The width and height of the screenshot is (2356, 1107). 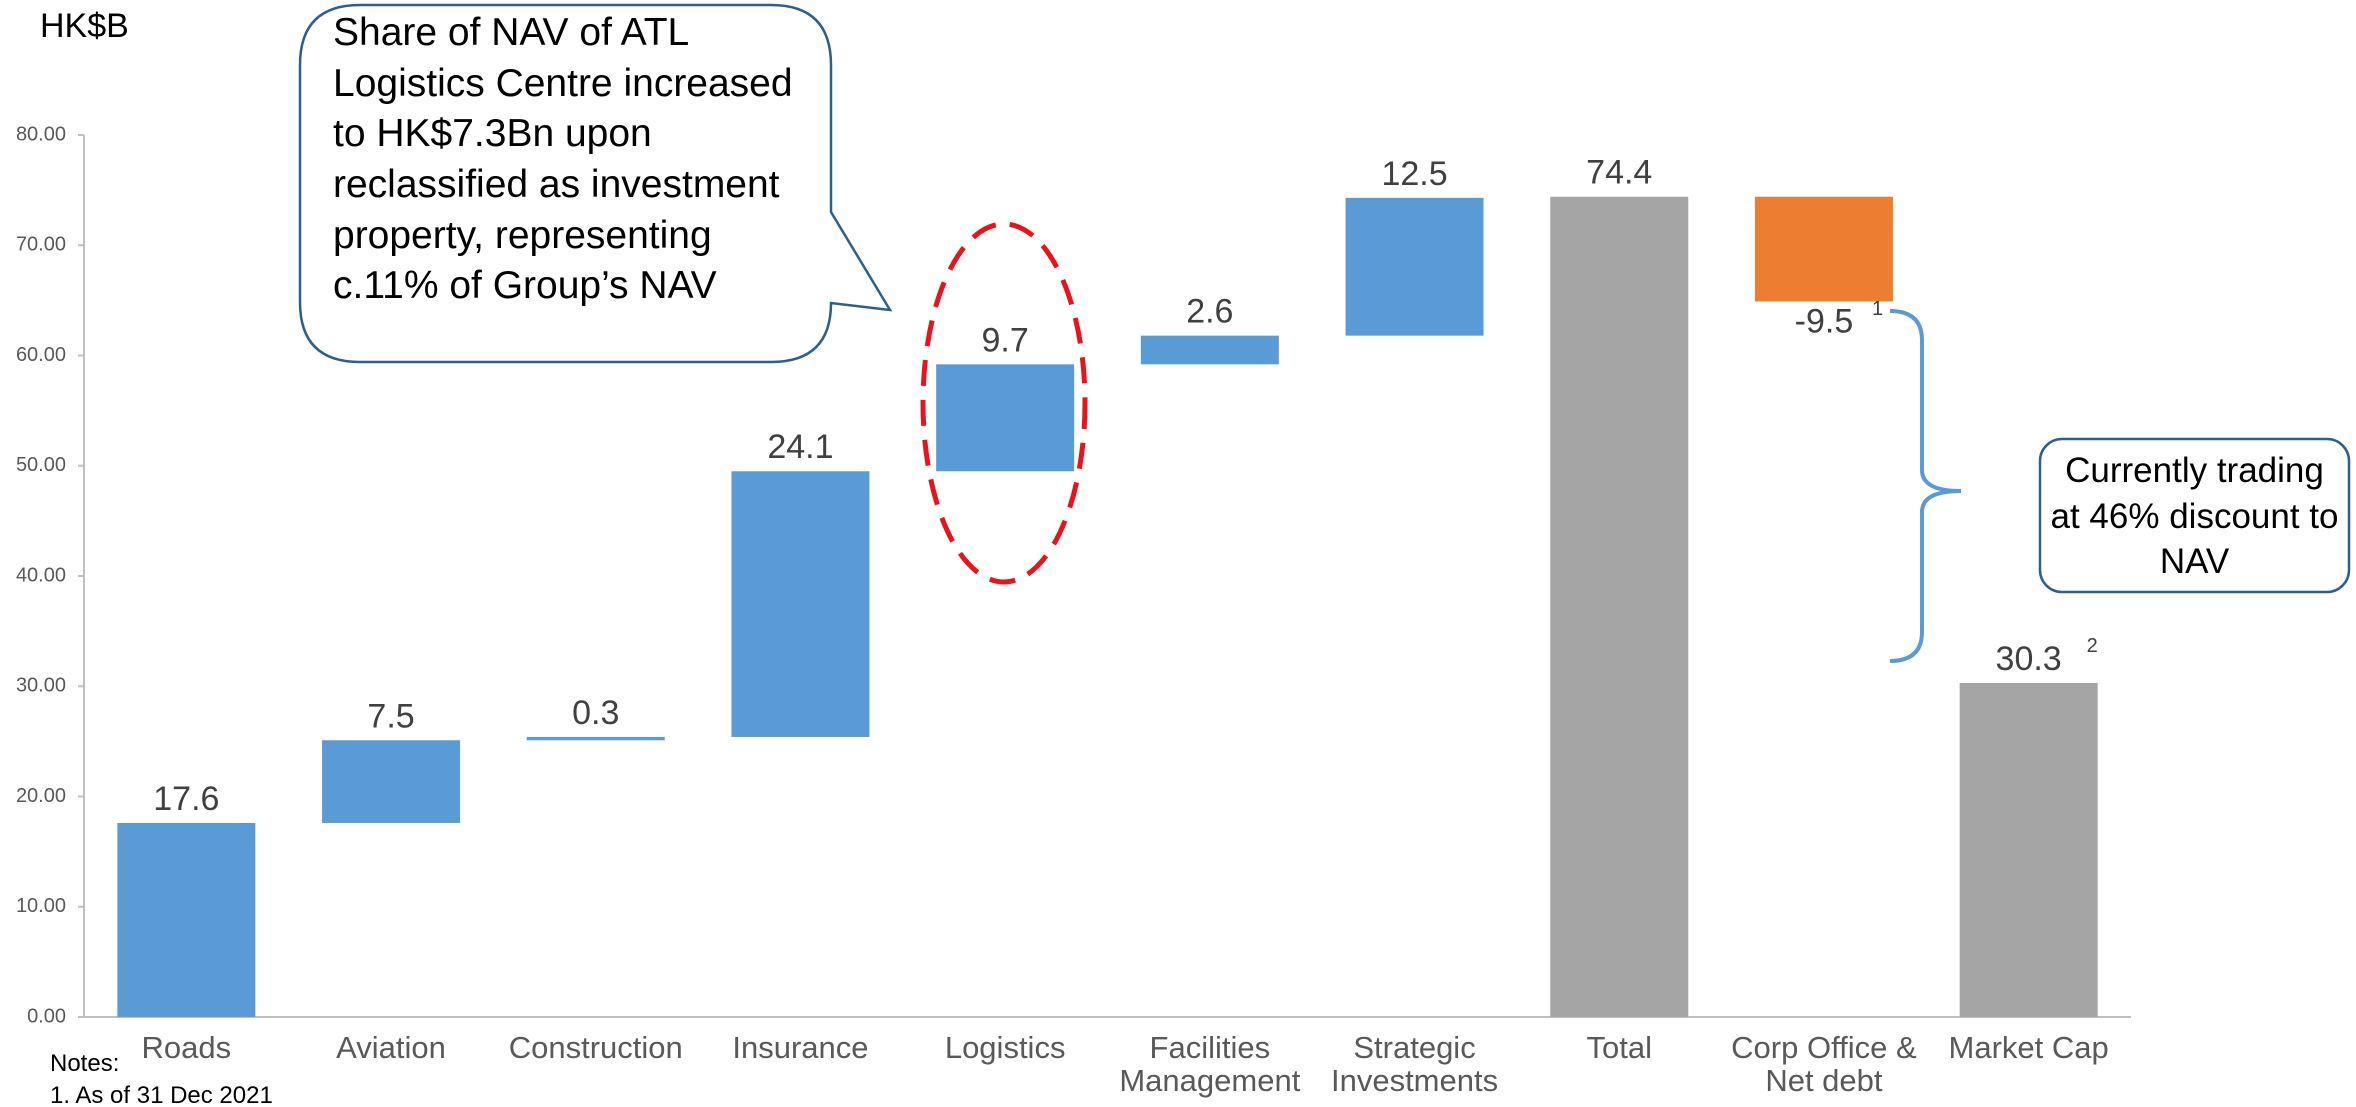 I want to click on x-tick-label: Market Cap, so click(x=2028, y=1047).